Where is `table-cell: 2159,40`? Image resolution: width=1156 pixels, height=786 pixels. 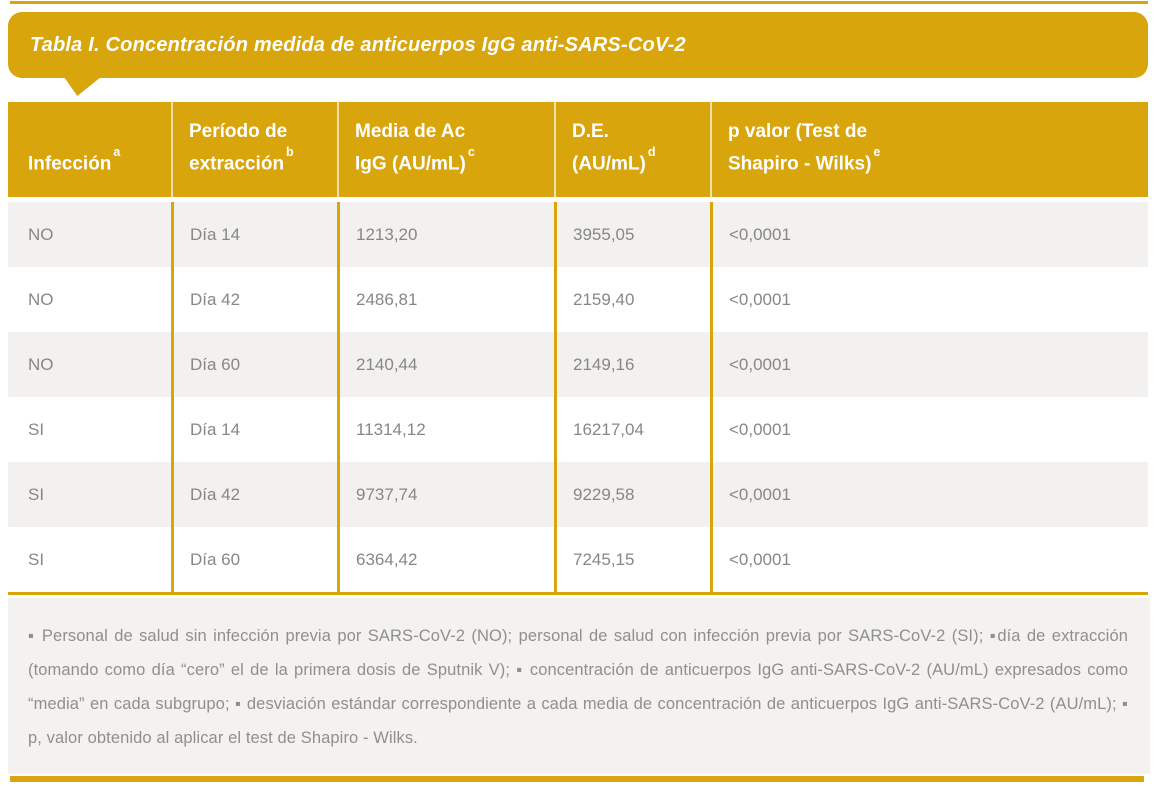
table-cell: 2159,40 is located at coordinates (632, 299).